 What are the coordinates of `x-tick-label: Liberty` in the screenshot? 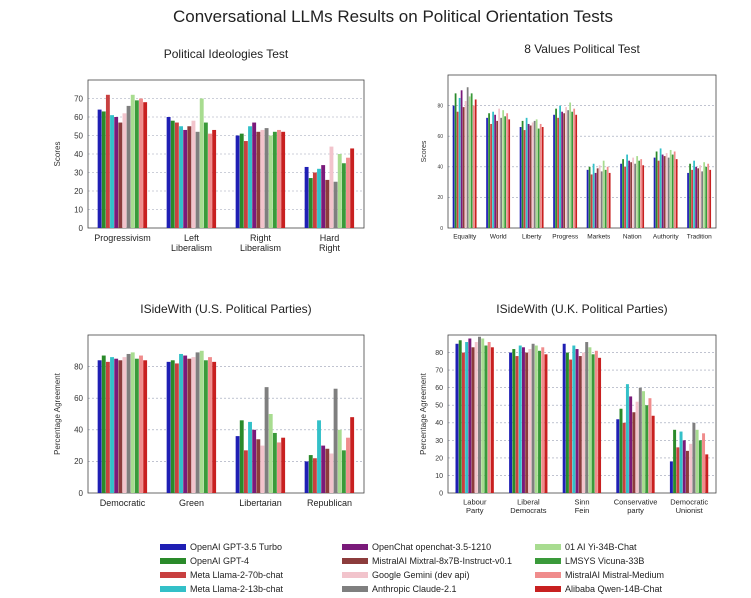 It's located at (532, 237).